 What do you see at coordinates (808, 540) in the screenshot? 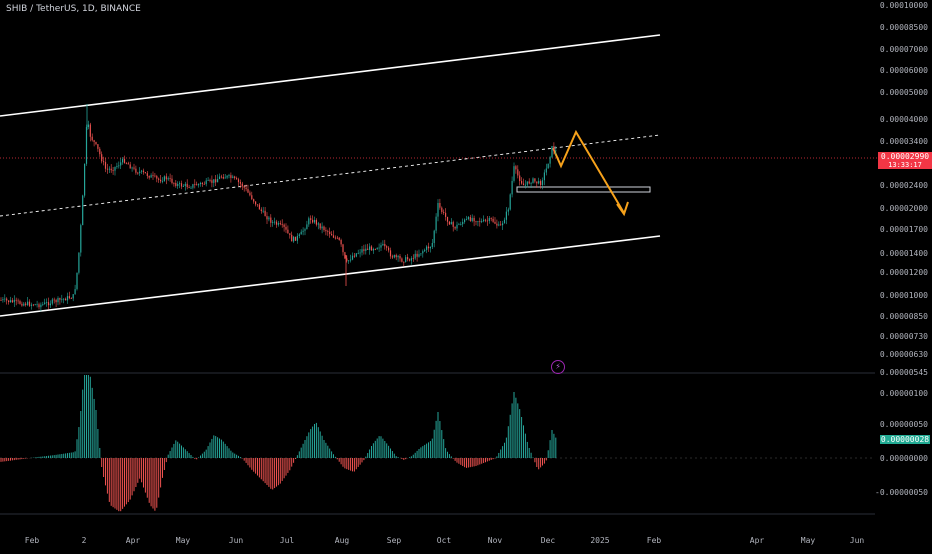
I see `time-axis-label: May` at bounding box center [808, 540].